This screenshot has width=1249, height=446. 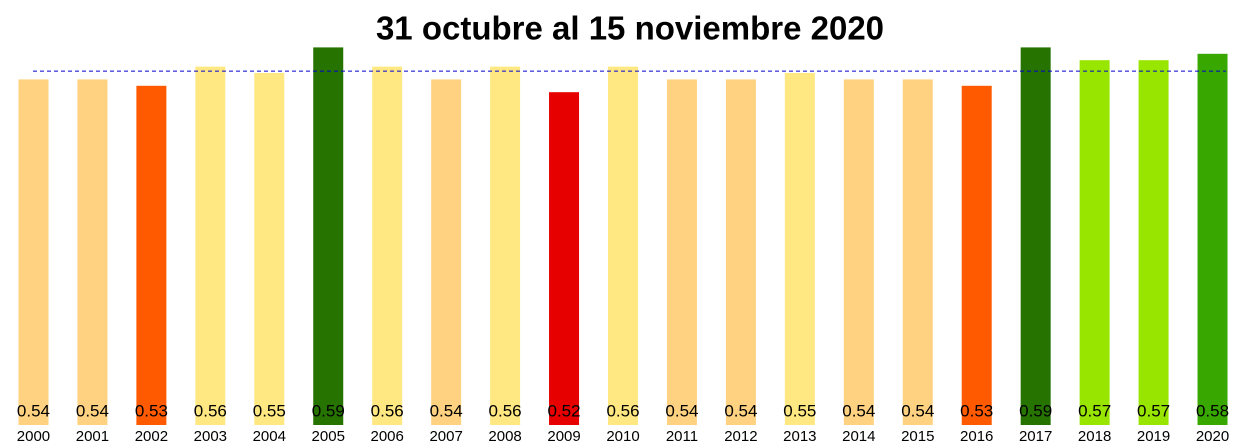 What do you see at coordinates (740, 436) in the screenshot?
I see `x-tick-label: 2012` at bounding box center [740, 436].